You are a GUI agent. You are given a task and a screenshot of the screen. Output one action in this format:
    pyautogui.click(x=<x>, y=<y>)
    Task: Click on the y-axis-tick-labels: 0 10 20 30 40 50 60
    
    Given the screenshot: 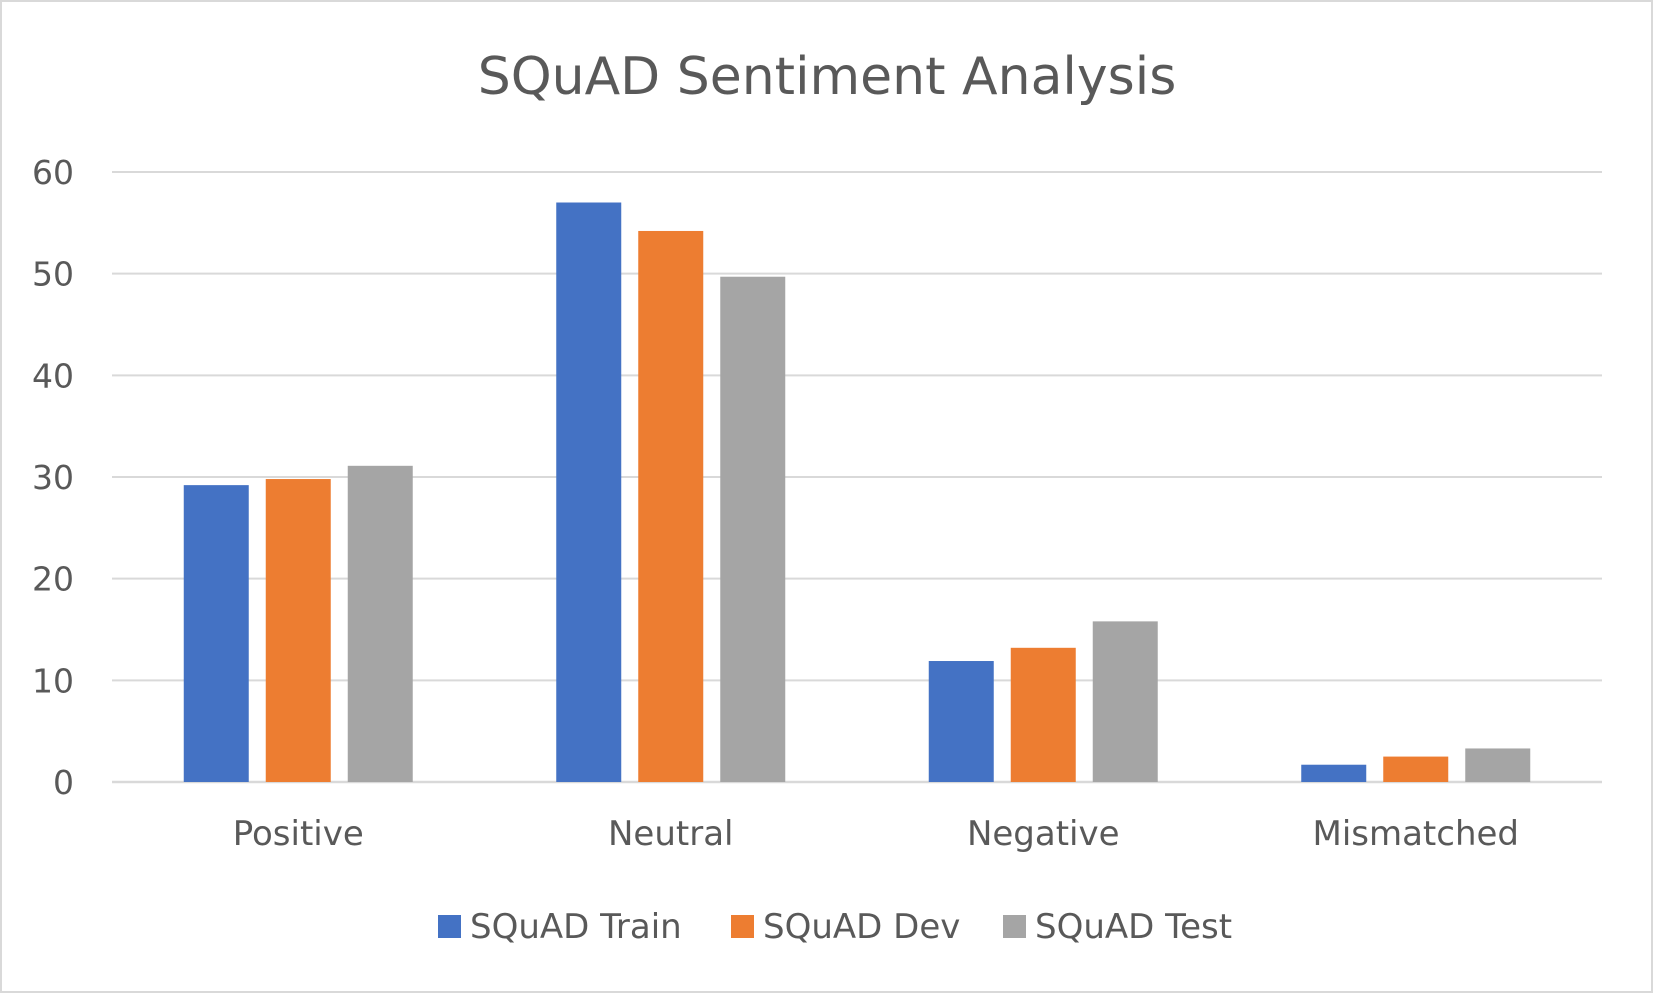 What is the action you would take?
    pyautogui.click(x=53, y=477)
    